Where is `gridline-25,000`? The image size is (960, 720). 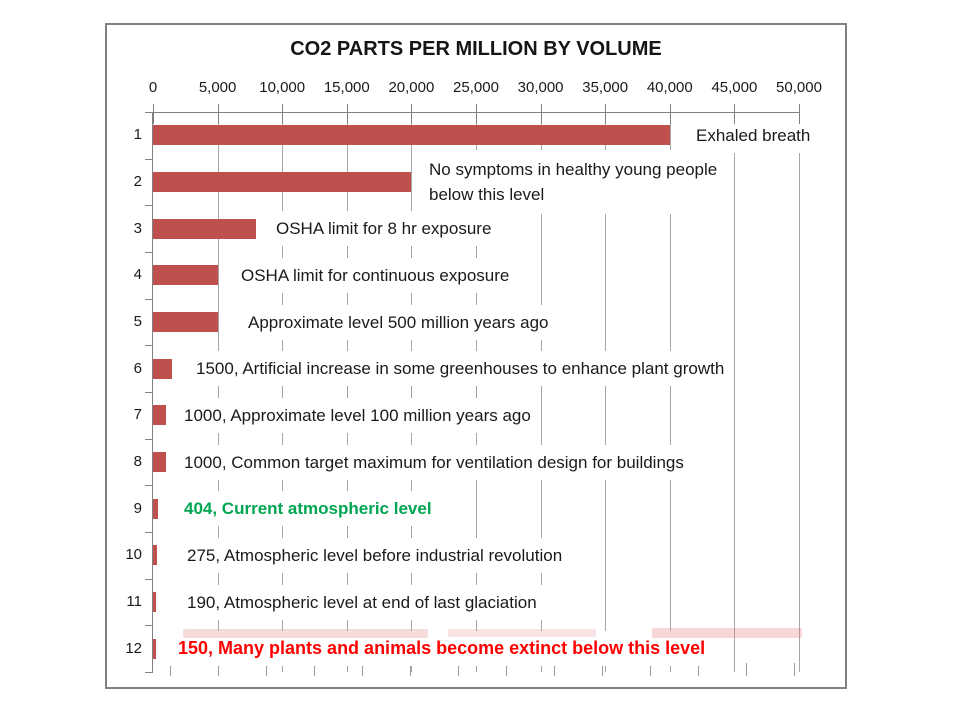
gridline-25,000 is located at coordinates (476, 392).